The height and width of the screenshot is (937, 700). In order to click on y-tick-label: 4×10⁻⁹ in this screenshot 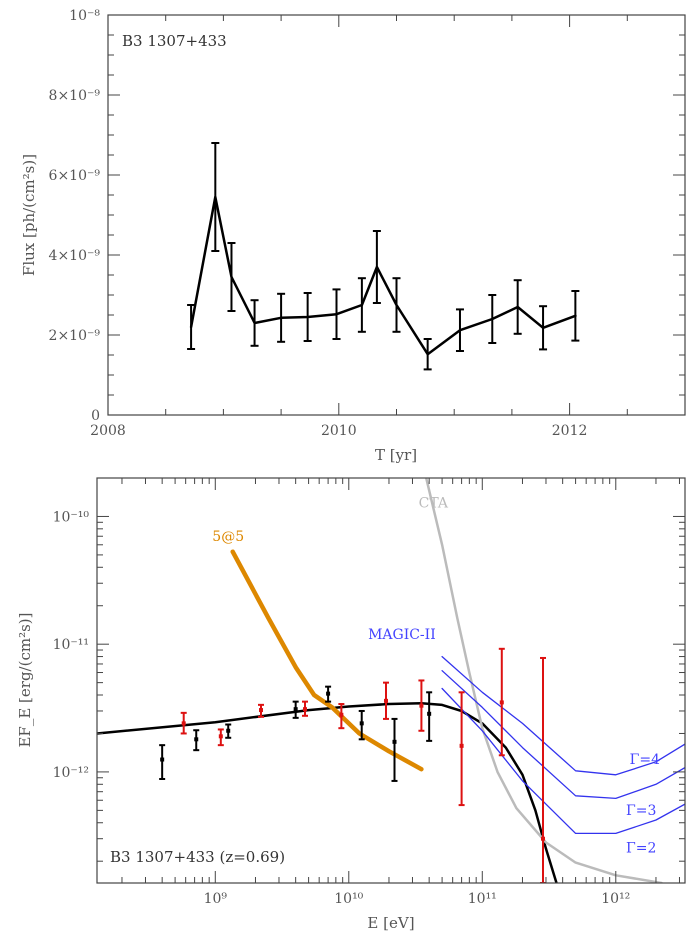, I will do `click(75, 256)`.